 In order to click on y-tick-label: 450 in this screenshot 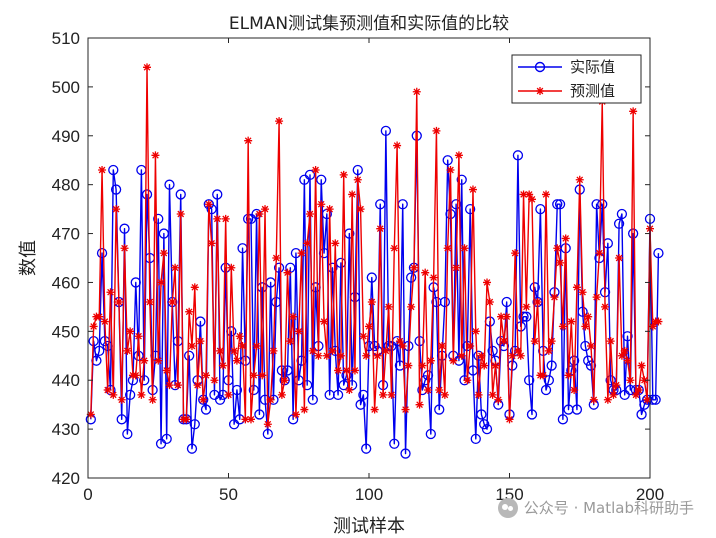, I will do `click(66, 331)`.